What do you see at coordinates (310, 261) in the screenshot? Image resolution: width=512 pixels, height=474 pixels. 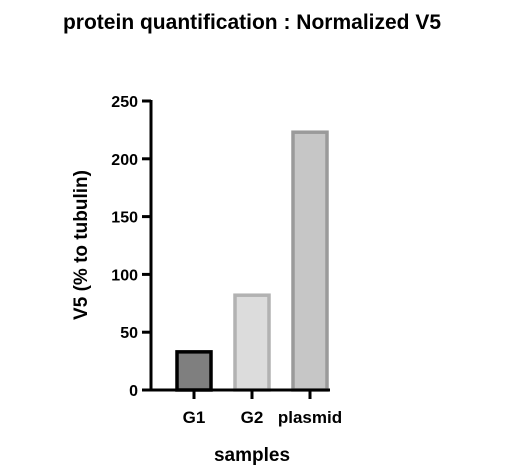 I see `bar-plasmid` at bounding box center [310, 261].